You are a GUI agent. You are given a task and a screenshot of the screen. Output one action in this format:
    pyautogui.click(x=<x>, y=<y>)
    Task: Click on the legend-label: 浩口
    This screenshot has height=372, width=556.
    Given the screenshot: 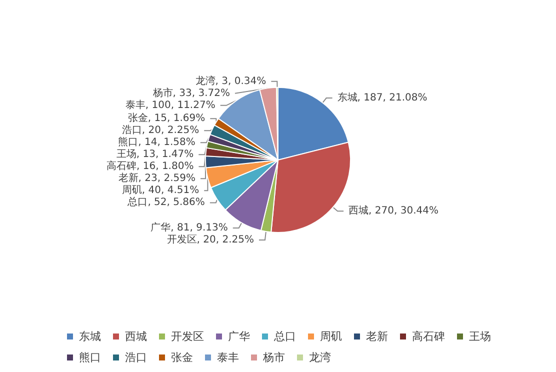 What is the action you would take?
    pyautogui.click(x=136, y=357)
    